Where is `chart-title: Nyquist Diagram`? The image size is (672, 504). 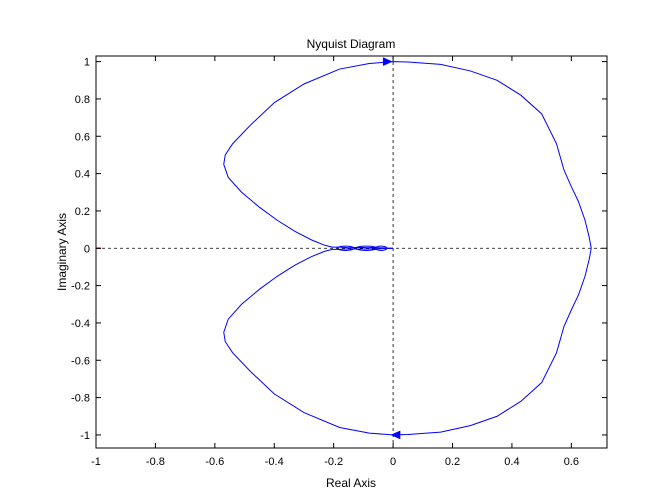 chart-title: Nyquist Diagram is located at coordinates (351, 44).